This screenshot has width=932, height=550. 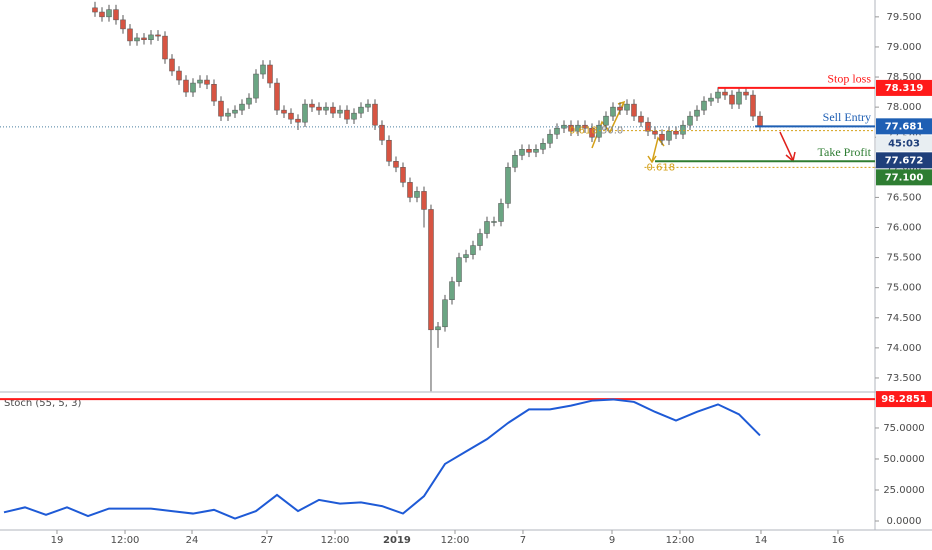 What do you see at coordinates (847, 117) in the screenshot?
I see `level-label: Sell Entry` at bounding box center [847, 117].